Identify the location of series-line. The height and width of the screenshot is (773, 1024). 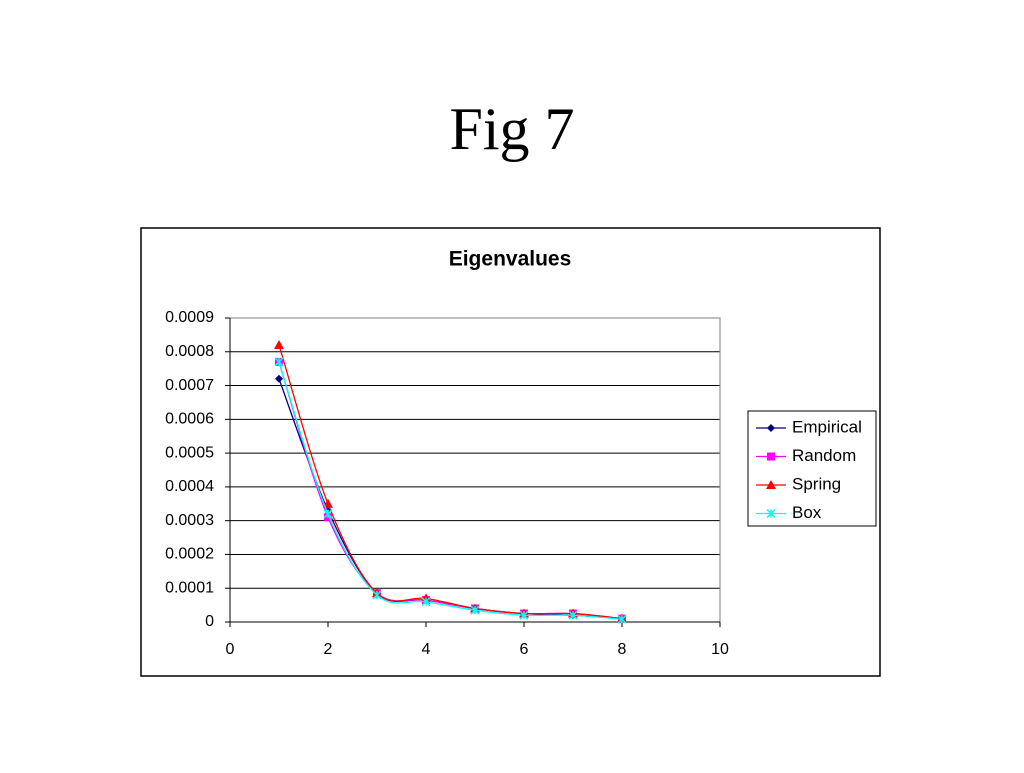
(450, 490).